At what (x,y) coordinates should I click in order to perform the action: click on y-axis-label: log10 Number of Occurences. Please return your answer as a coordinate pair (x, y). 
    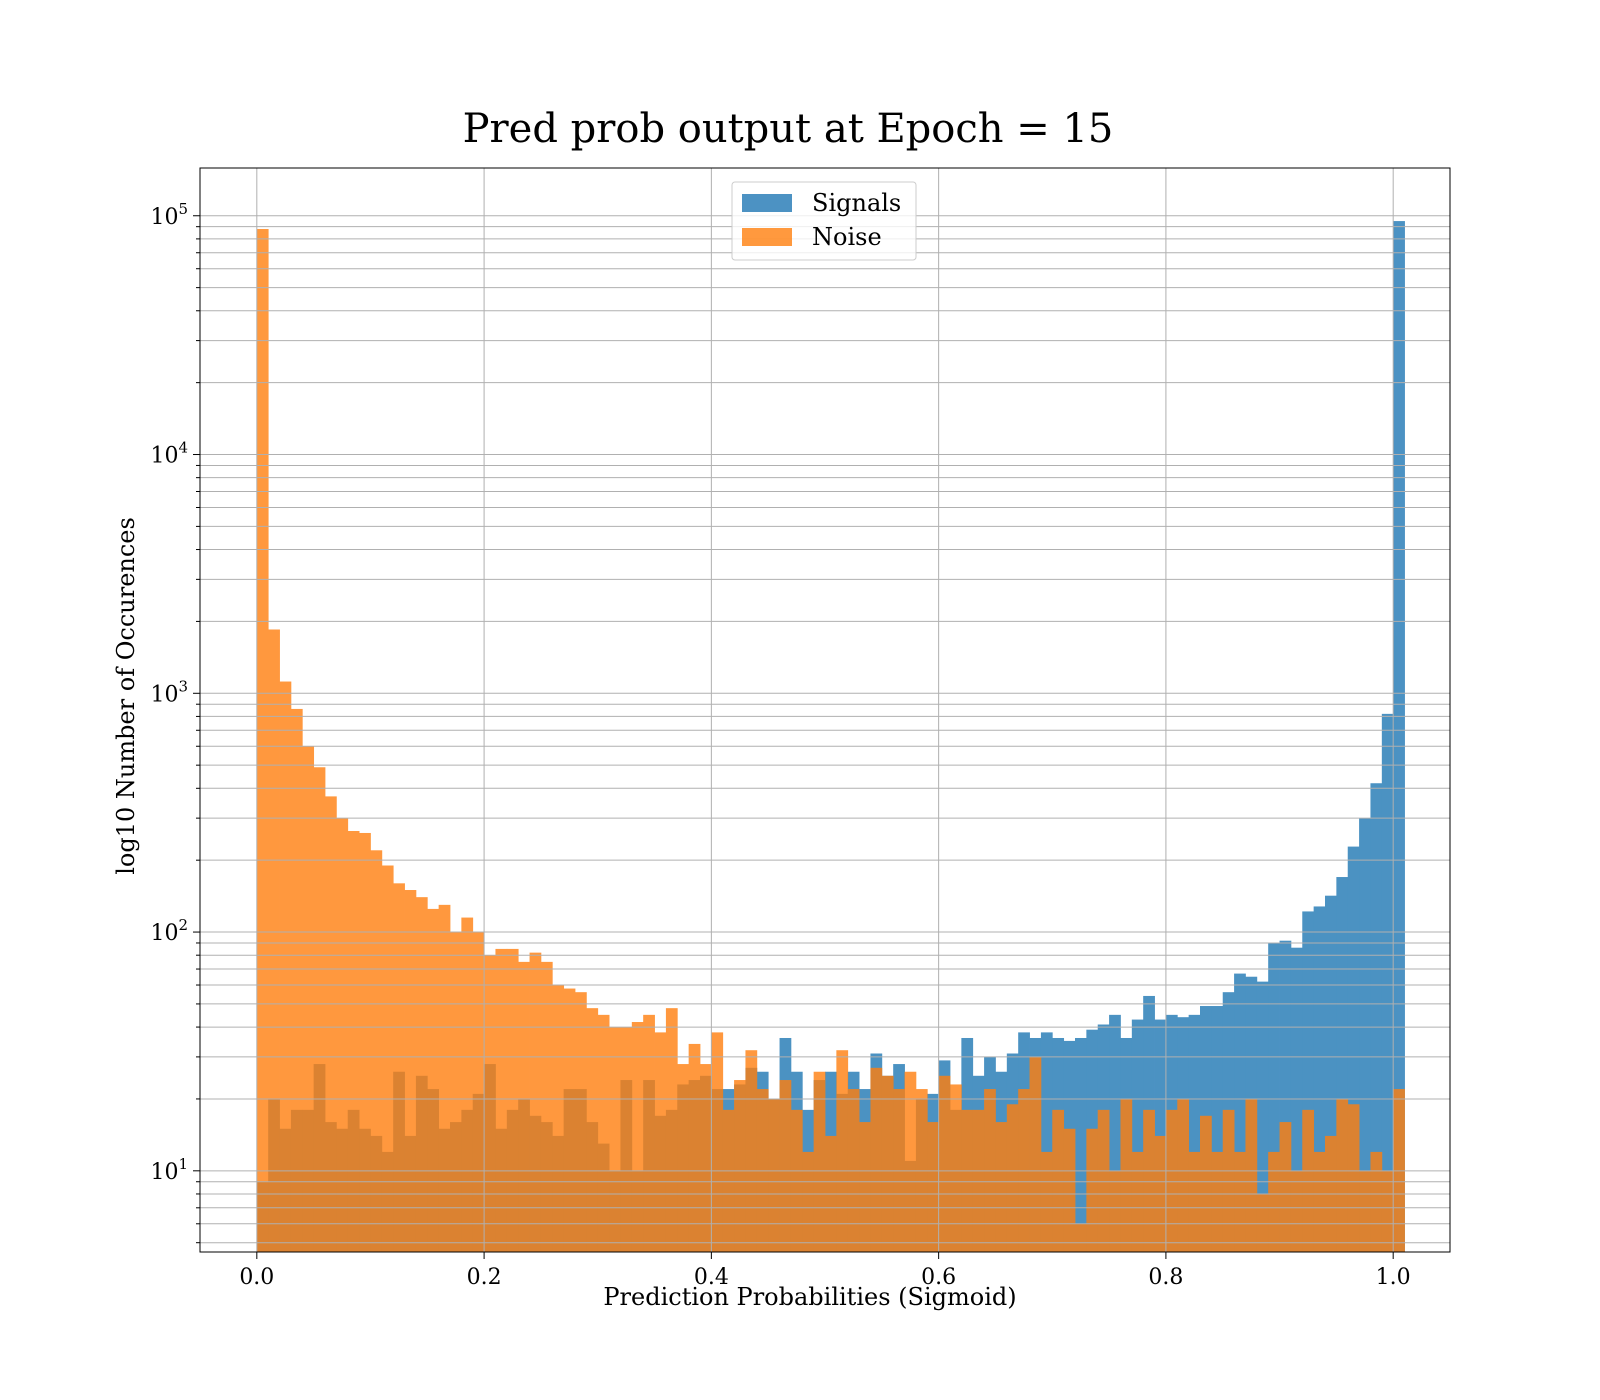
    Looking at the image, I should click on (126, 696).